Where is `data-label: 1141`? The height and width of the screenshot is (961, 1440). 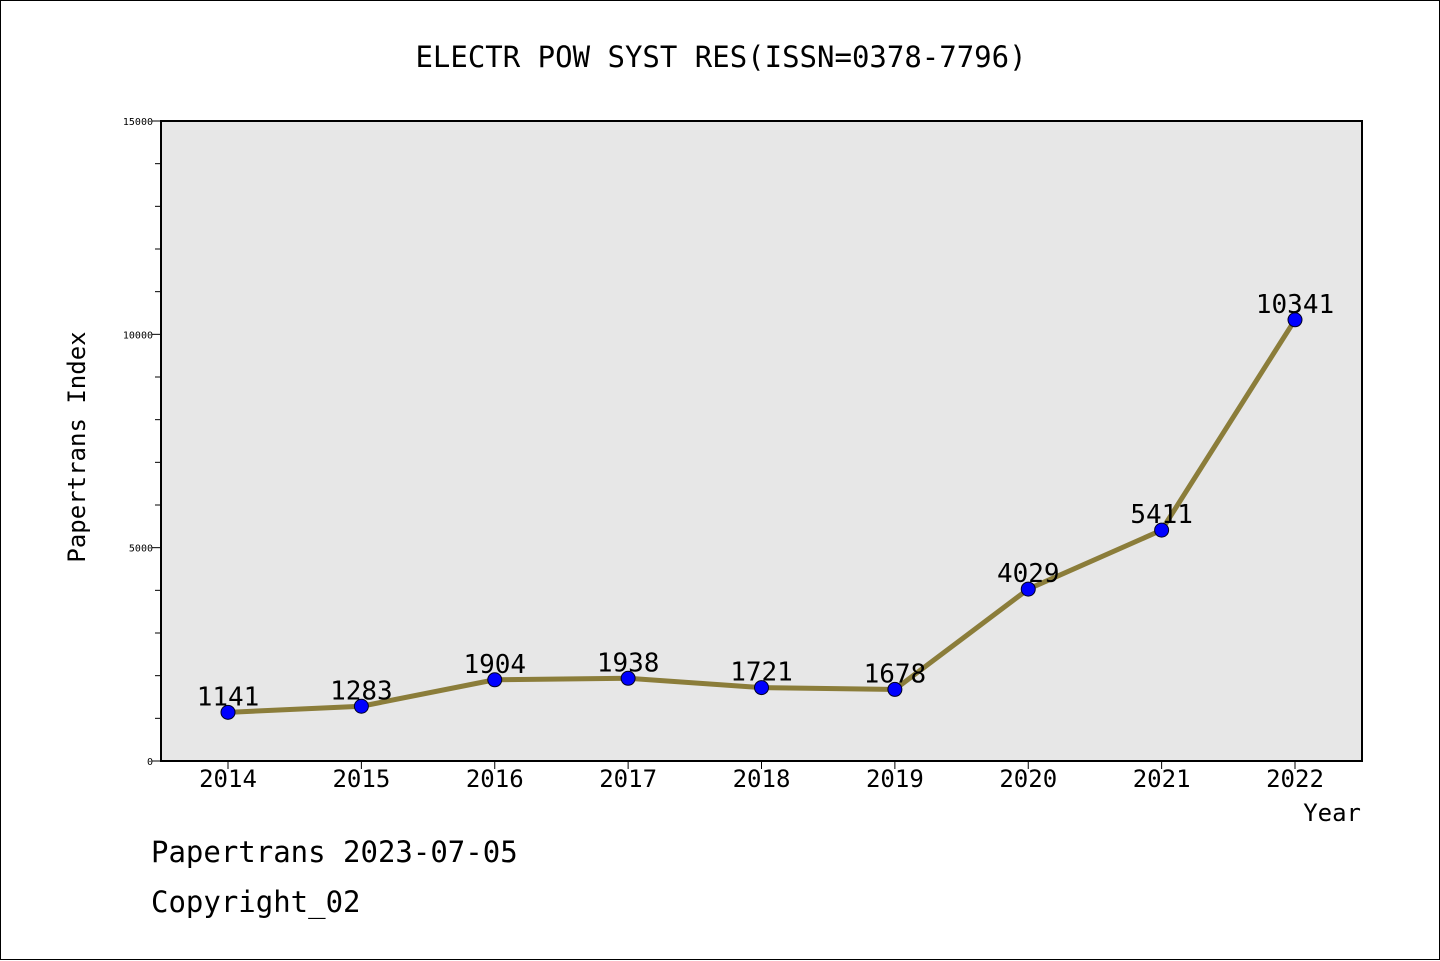
data-label: 1141 is located at coordinates (228, 697).